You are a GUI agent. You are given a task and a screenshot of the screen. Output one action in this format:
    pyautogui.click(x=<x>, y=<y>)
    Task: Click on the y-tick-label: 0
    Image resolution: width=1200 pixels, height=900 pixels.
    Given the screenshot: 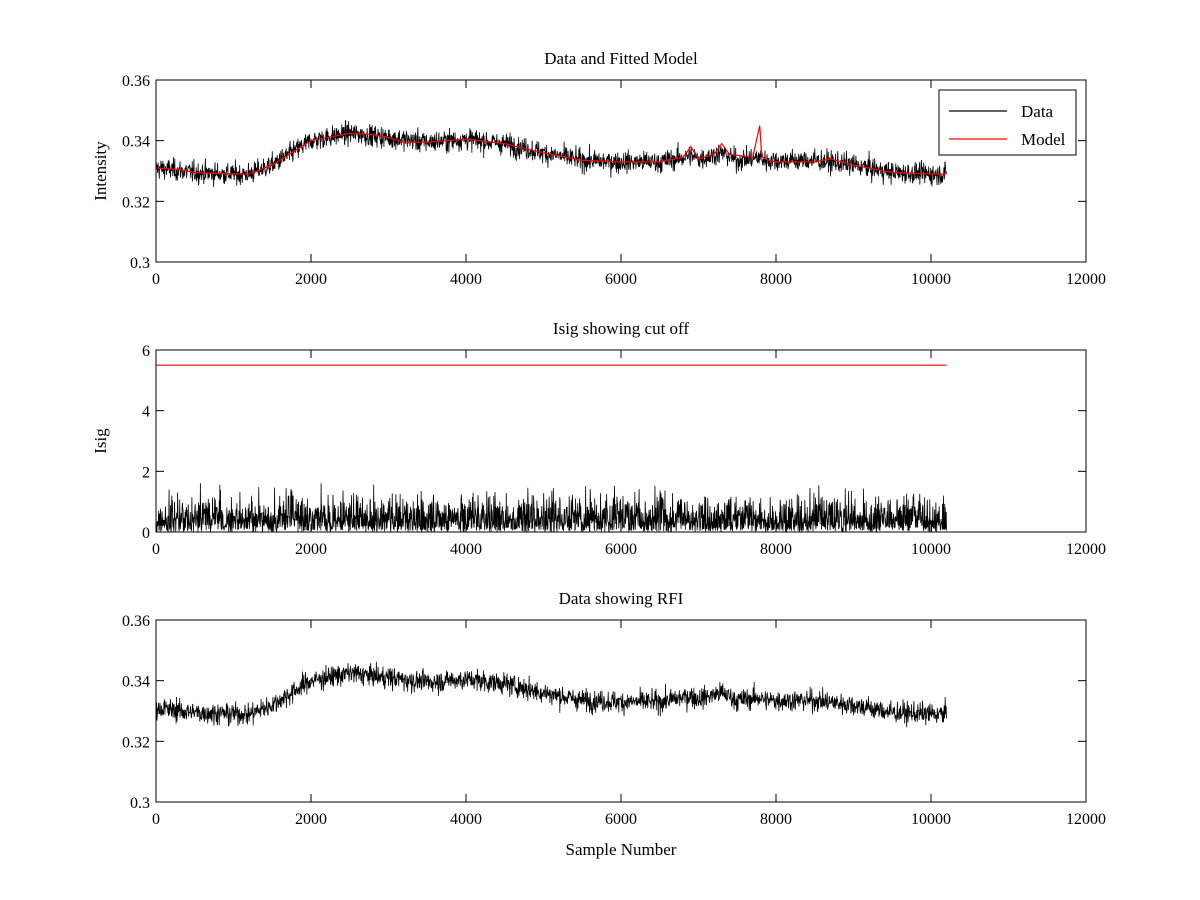 What is the action you would take?
    pyautogui.click(x=146, y=533)
    